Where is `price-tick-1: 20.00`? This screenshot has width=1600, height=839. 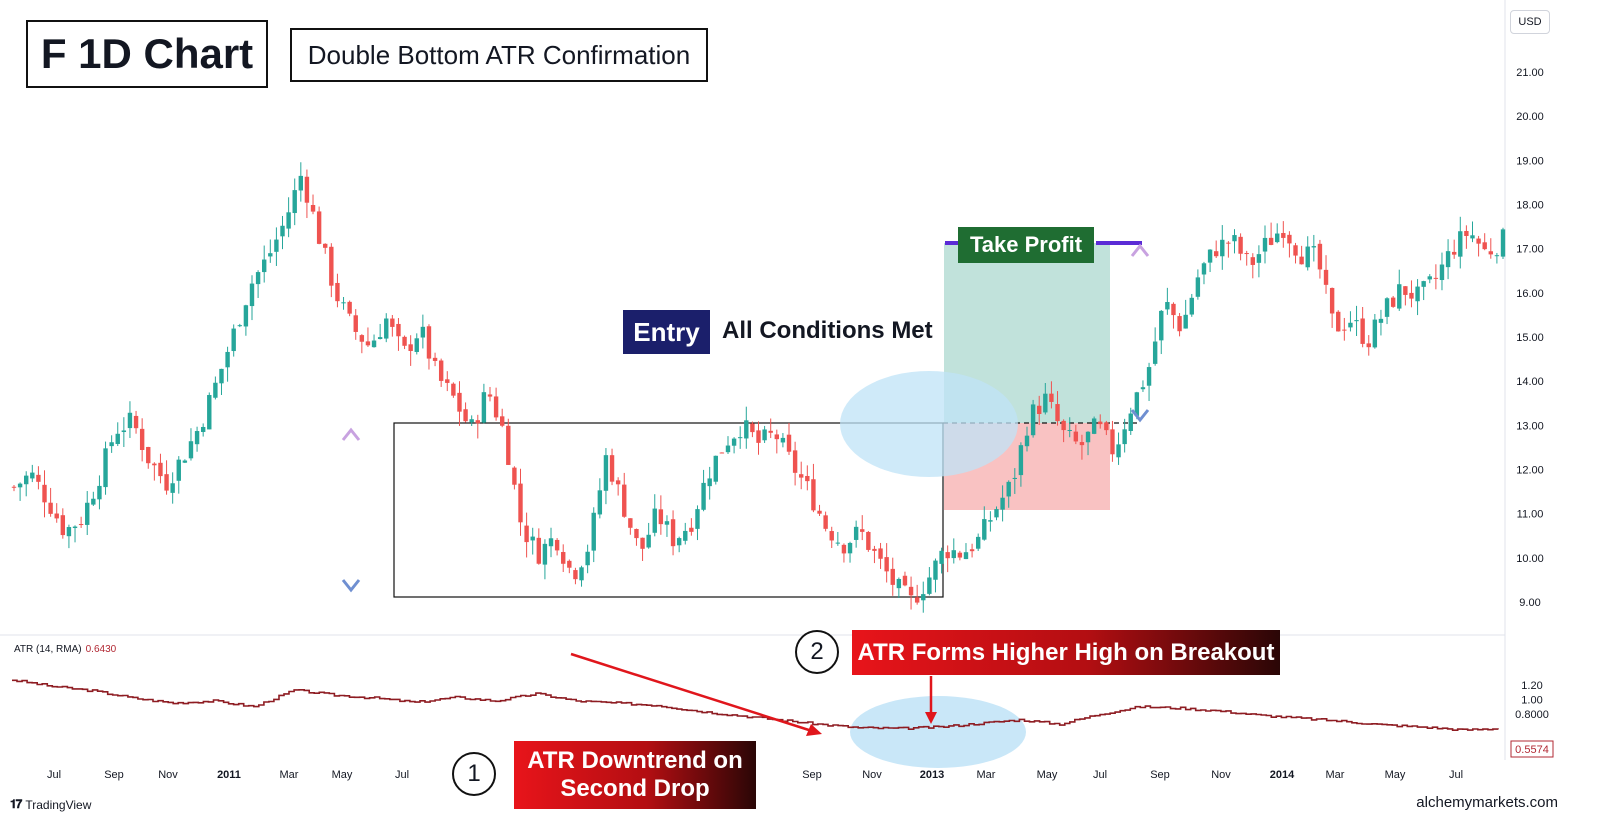
price-tick-1: 20.00 is located at coordinates (1530, 117).